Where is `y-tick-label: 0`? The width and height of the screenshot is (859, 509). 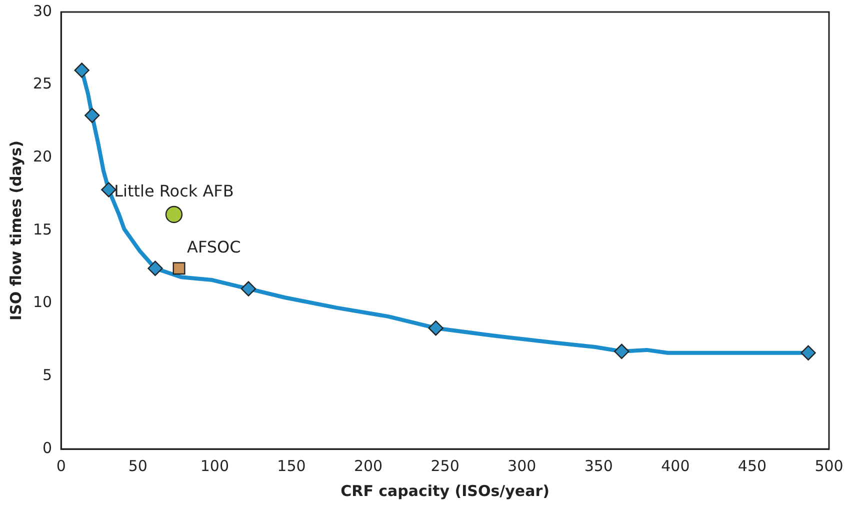 y-tick-label: 0 is located at coordinates (47, 447).